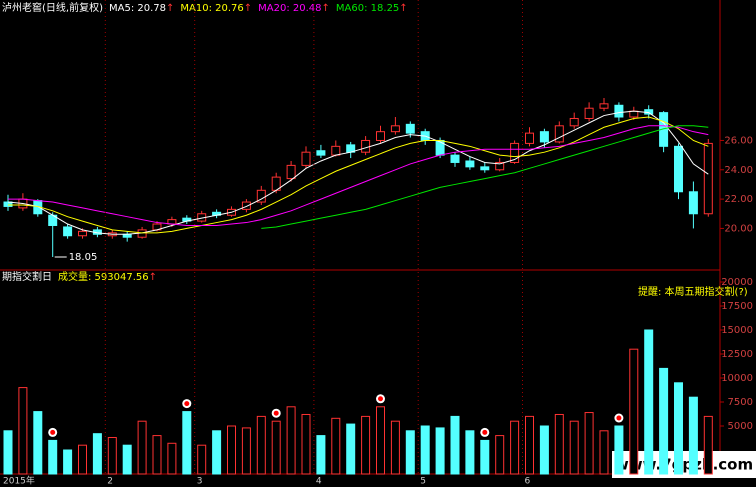  What do you see at coordinates (423, 482) in the screenshot?
I see `x-tick-label: 5` at bounding box center [423, 482].